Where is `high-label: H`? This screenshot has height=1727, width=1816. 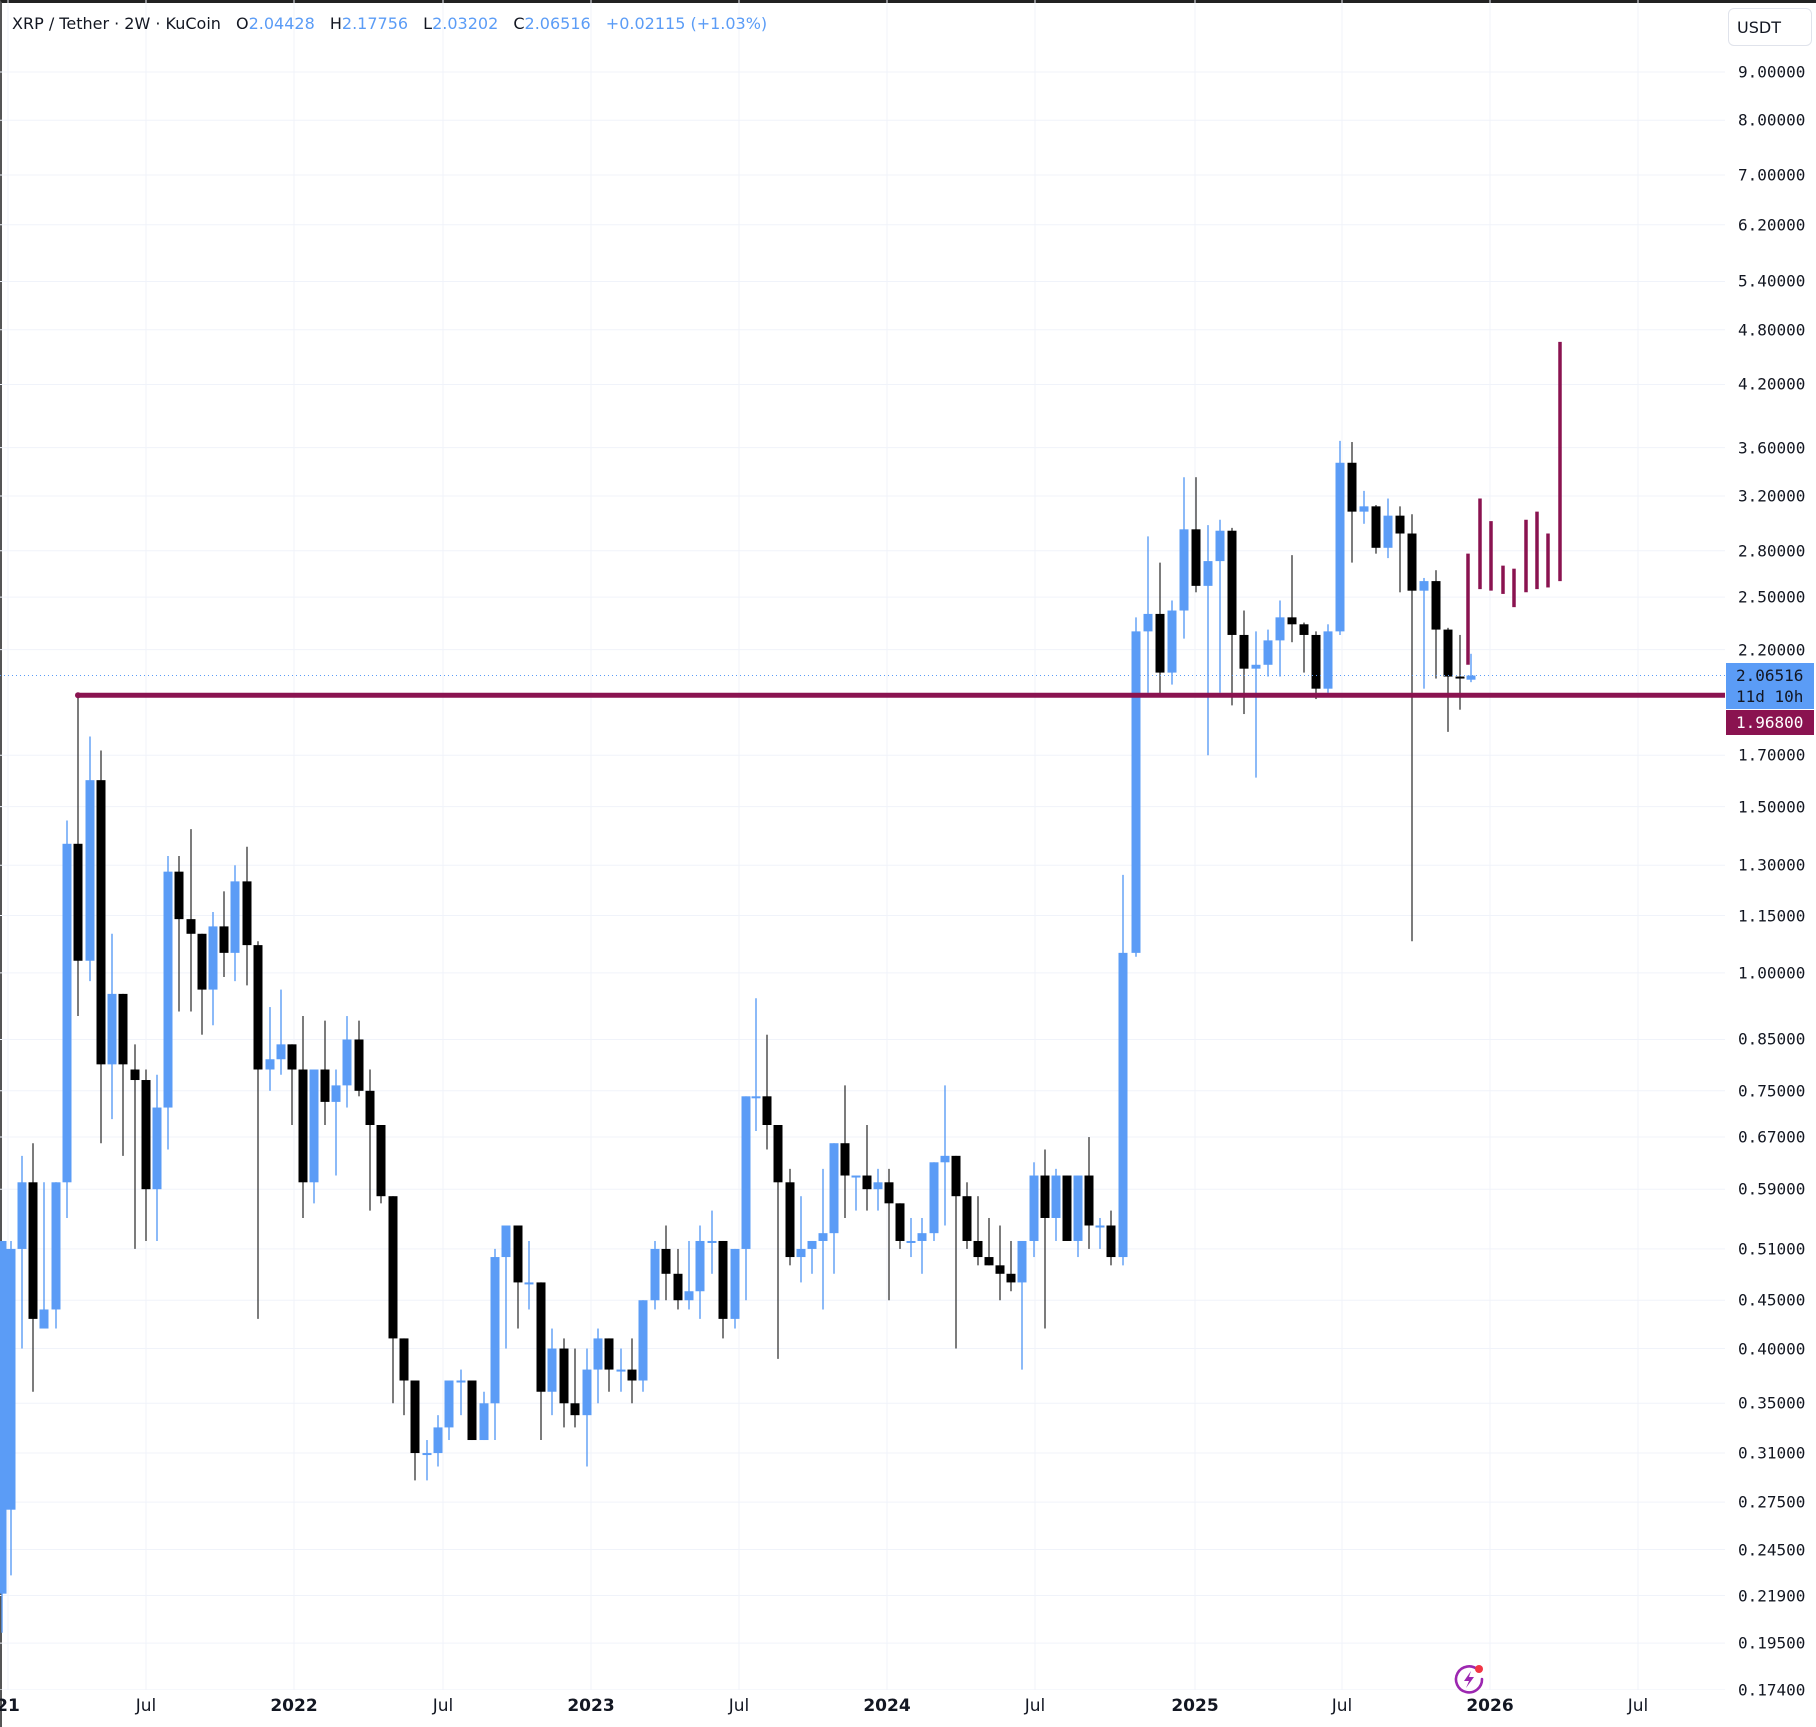 high-label: H is located at coordinates (335, 23).